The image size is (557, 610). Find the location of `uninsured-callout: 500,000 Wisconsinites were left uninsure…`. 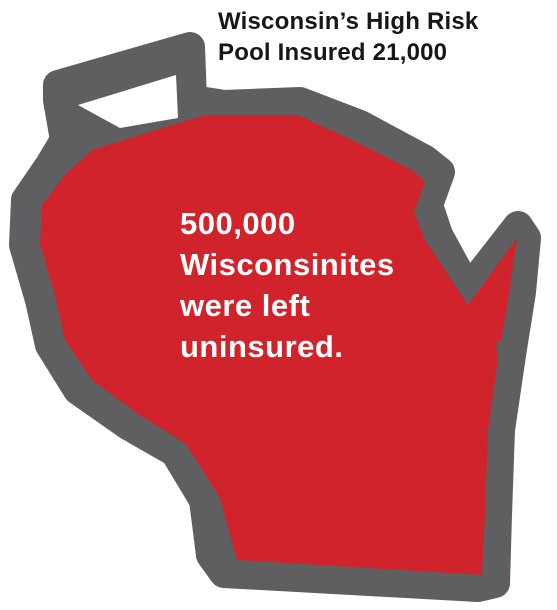

uninsured-callout: 500,000 Wisconsinites were left uninsure… is located at coordinates (287, 285).